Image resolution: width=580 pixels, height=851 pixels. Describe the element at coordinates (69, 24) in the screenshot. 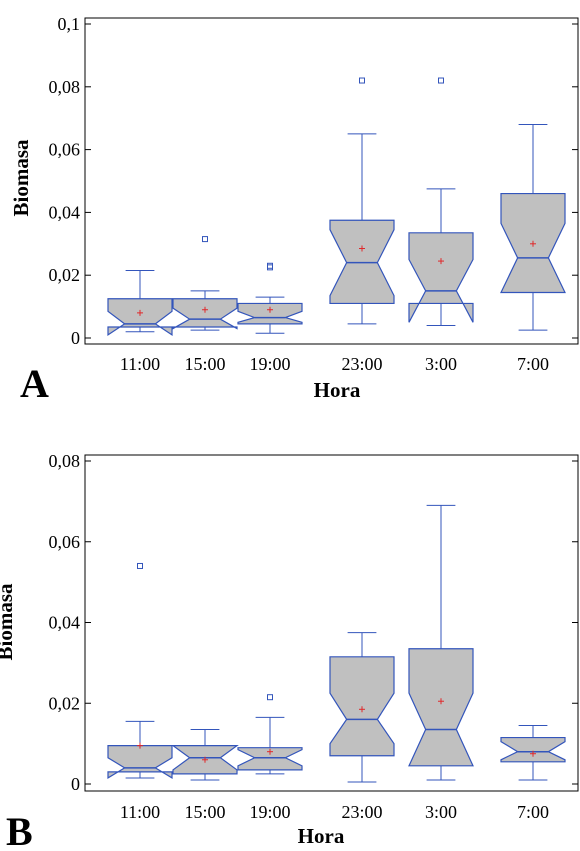

I see `y-tick-label: 0,1` at that location.